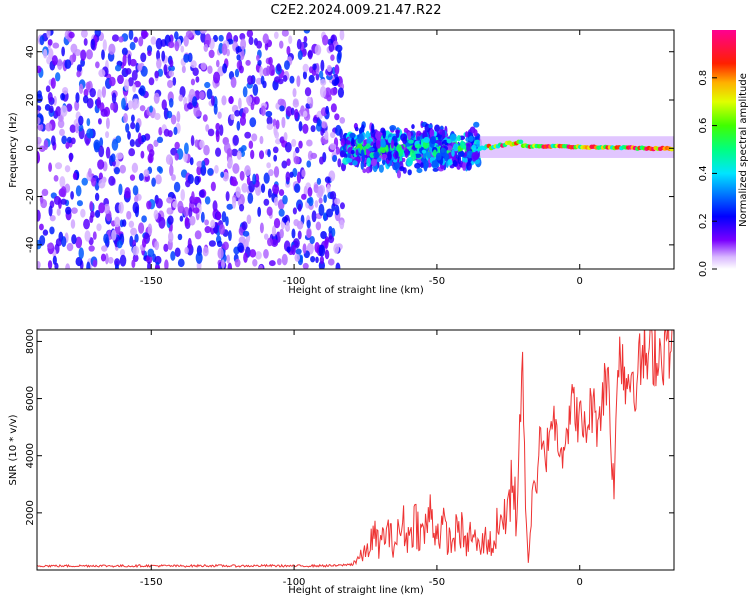 This screenshot has height=600, width=750. What do you see at coordinates (724, 149) in the screenshot?
I see `colorbar-gradient` at bounding box center [724, 149].